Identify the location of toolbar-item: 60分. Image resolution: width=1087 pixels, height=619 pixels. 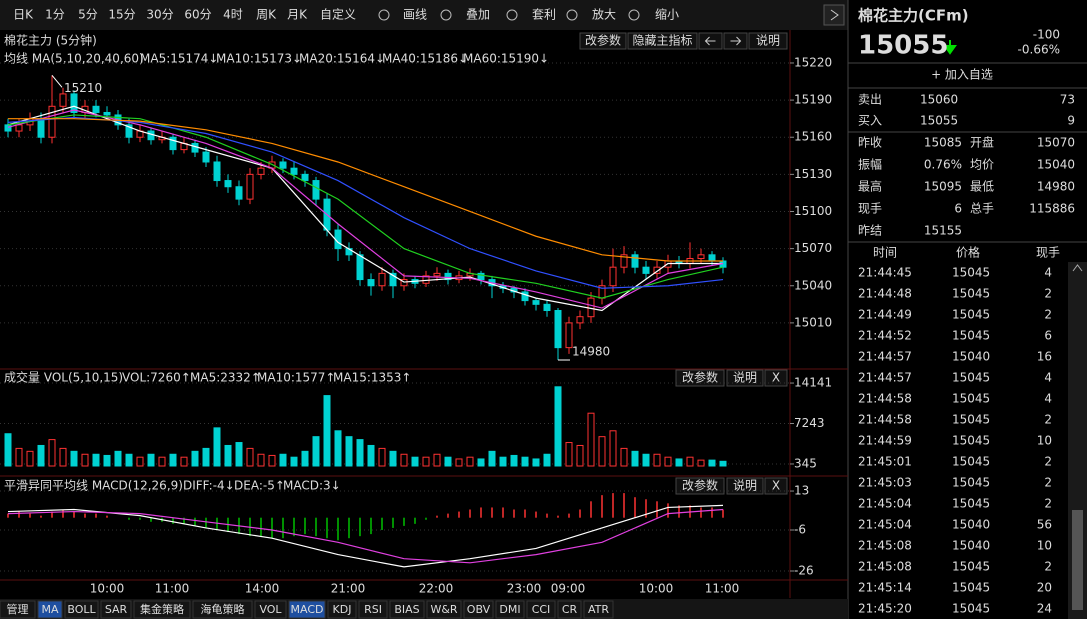
(197, 15).